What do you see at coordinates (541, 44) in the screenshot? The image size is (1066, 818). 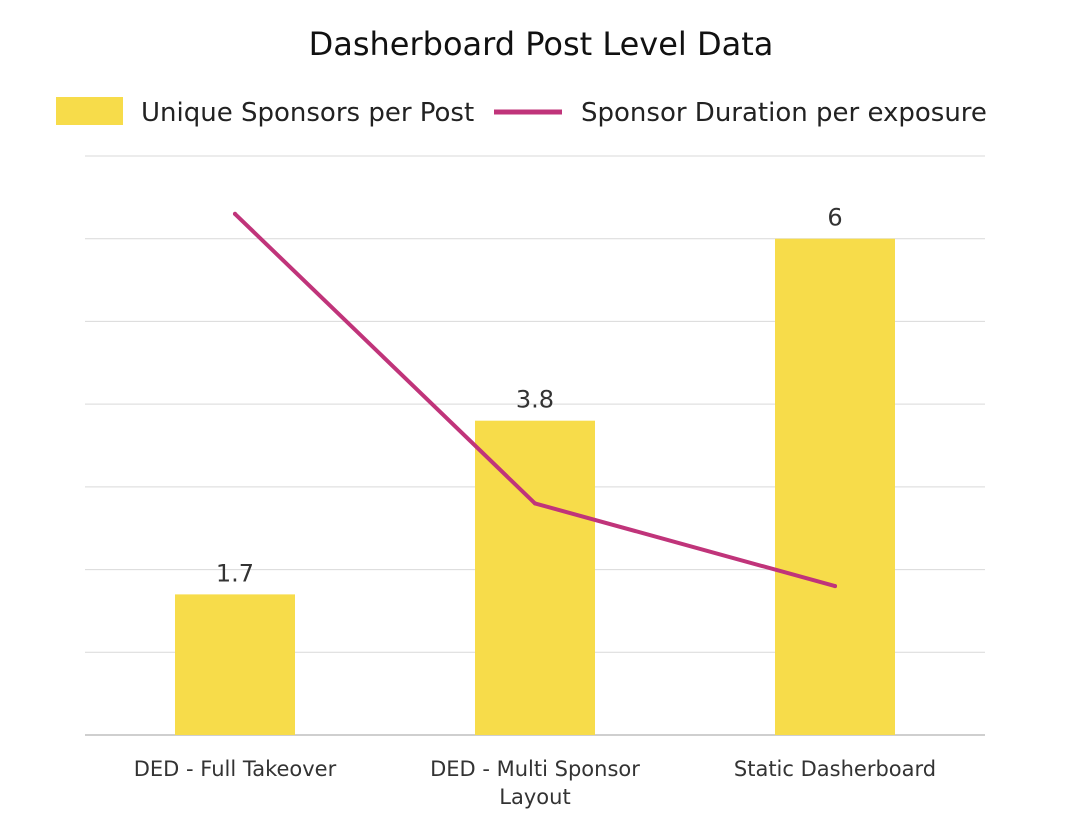 I see `chart-title: Dasherboard Post Level Data` at bounding box center [541, 44].